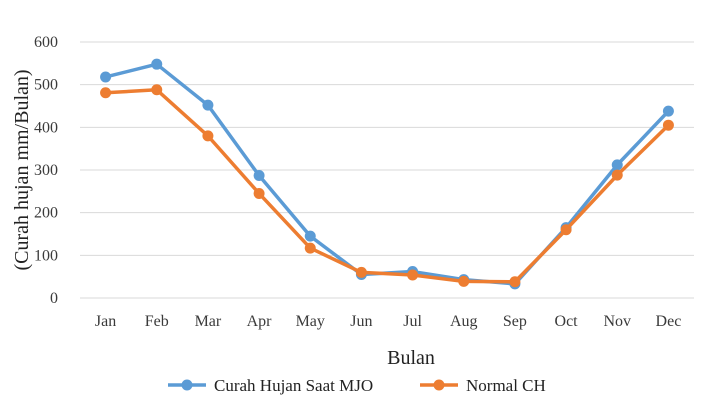 Image resolution: width=720 pixels, height=405 pixels. Describe the element at coordinates (46, 213) in the screenshot. I see `y-tick-label: 200` at that location.